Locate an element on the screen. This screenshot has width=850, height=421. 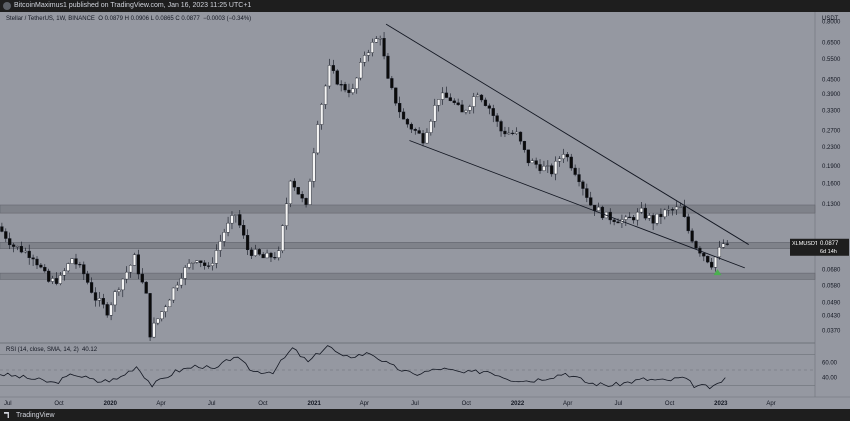
price-tag-countdown: 6d 14h is located at coordinates (828, 252).